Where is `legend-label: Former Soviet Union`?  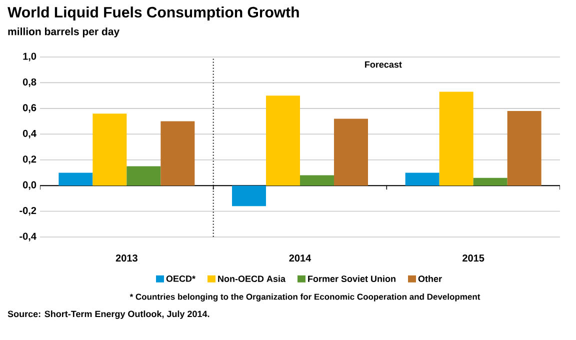
legend-label: Former Soviet Union is located at coordinates (352, 278).